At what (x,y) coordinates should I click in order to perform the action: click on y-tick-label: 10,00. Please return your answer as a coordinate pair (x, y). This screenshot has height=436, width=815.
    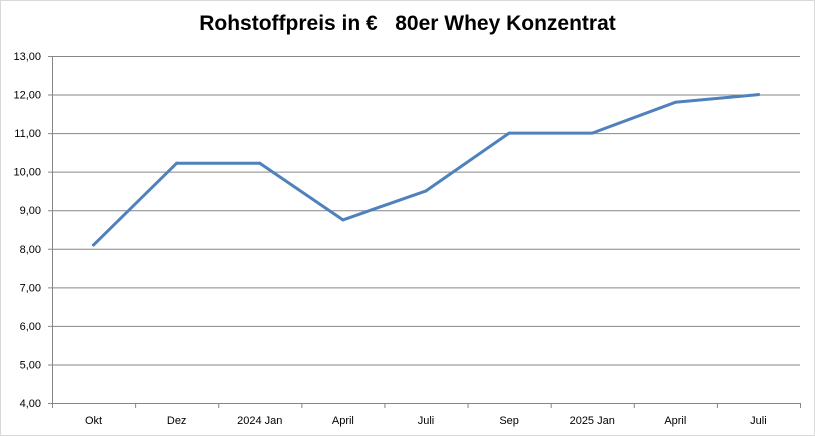
    Looking at the image, I should click on (27, 173).